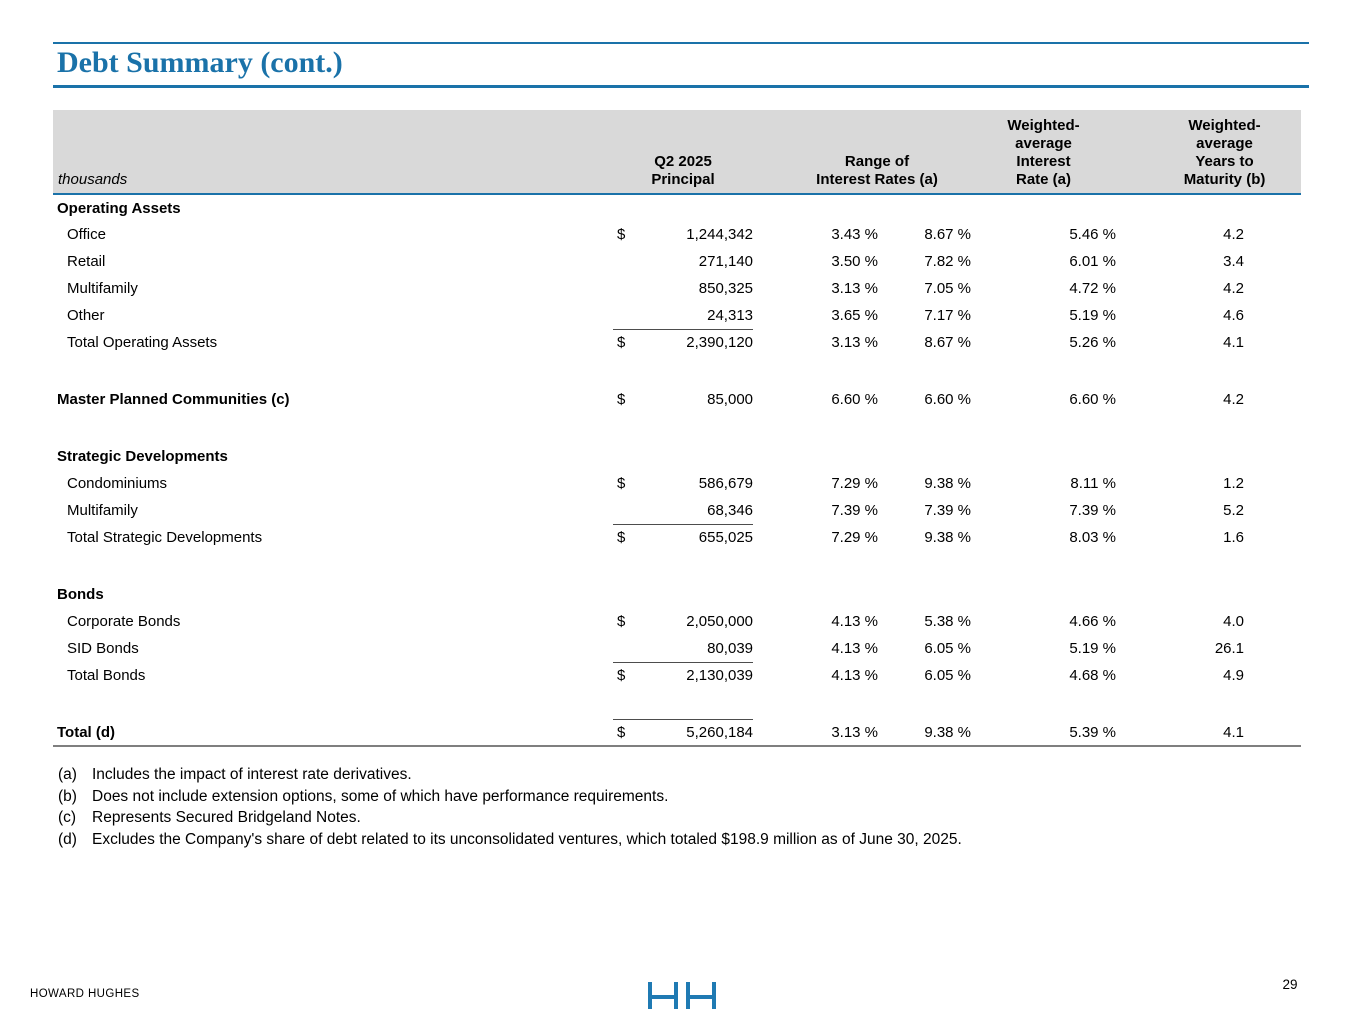  Describe the element at coordinates (1234, 315) in the screenshot. I see `years-value: 4.6` at that location.